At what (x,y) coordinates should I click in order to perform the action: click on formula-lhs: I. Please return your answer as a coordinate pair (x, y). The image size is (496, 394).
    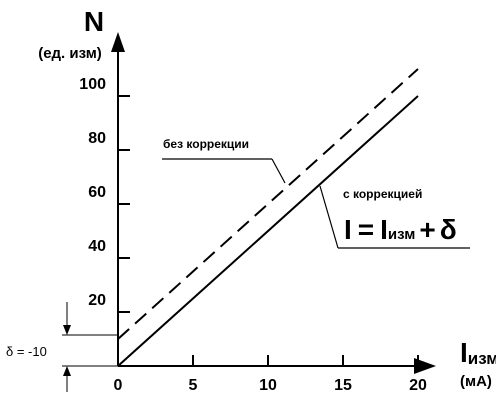
    Looking at the image, I should click on (348, 229).